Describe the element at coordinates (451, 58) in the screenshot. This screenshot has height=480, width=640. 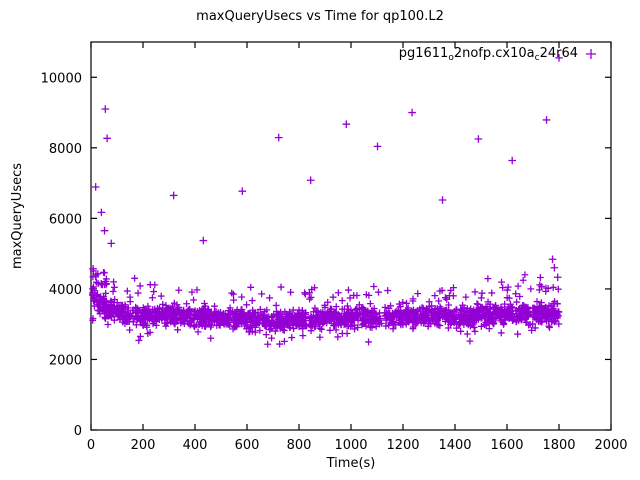
I see `legend-label-sub1: o` at that location.